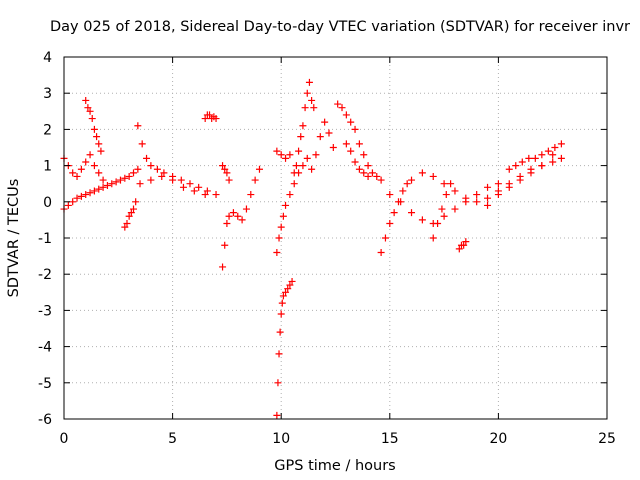  I want to click on series-arc-q, so click(396, 216).